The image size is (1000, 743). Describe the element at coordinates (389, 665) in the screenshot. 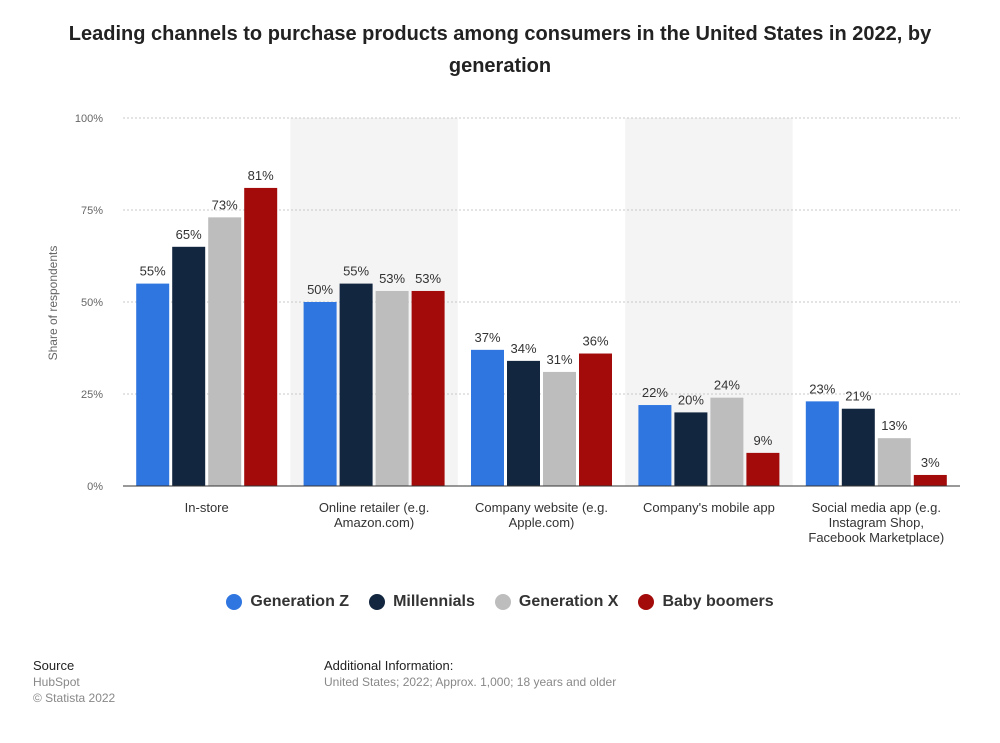

I see `additional-info-heading: Additional Information:` at that location.